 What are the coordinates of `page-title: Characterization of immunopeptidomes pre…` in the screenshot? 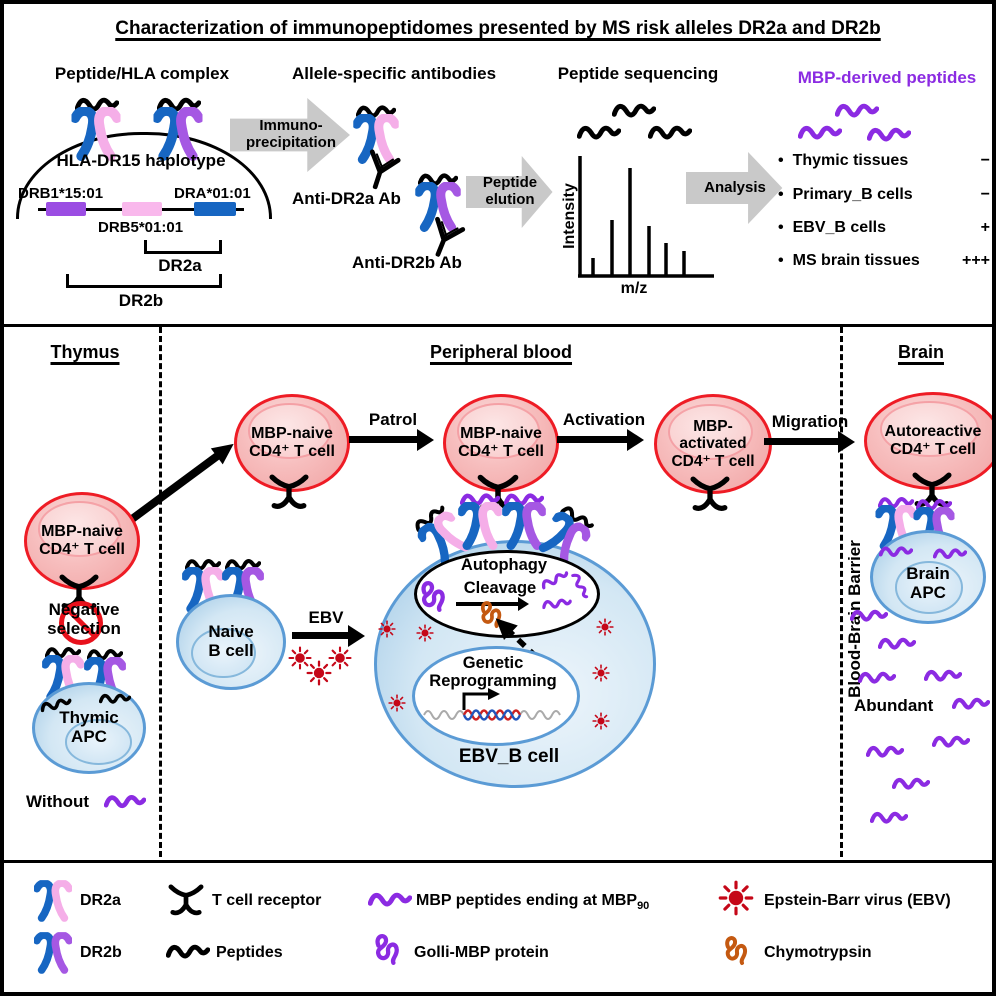 It's located at (498, 28).